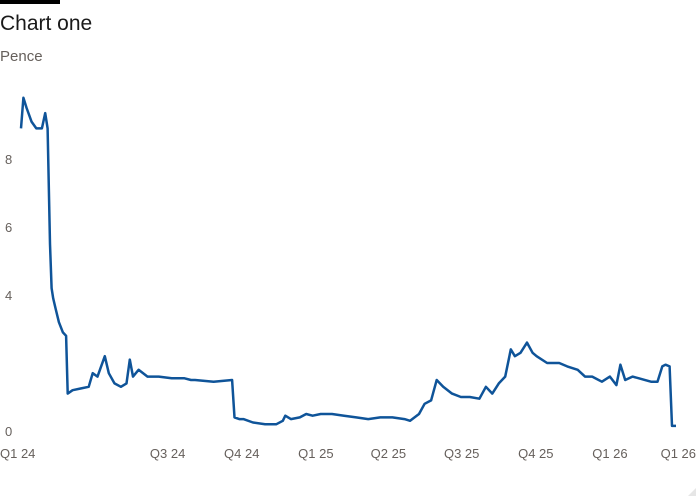 The width and height of the screenshot is (700, 500). I want to click on brand-bar, so click(30, 2).